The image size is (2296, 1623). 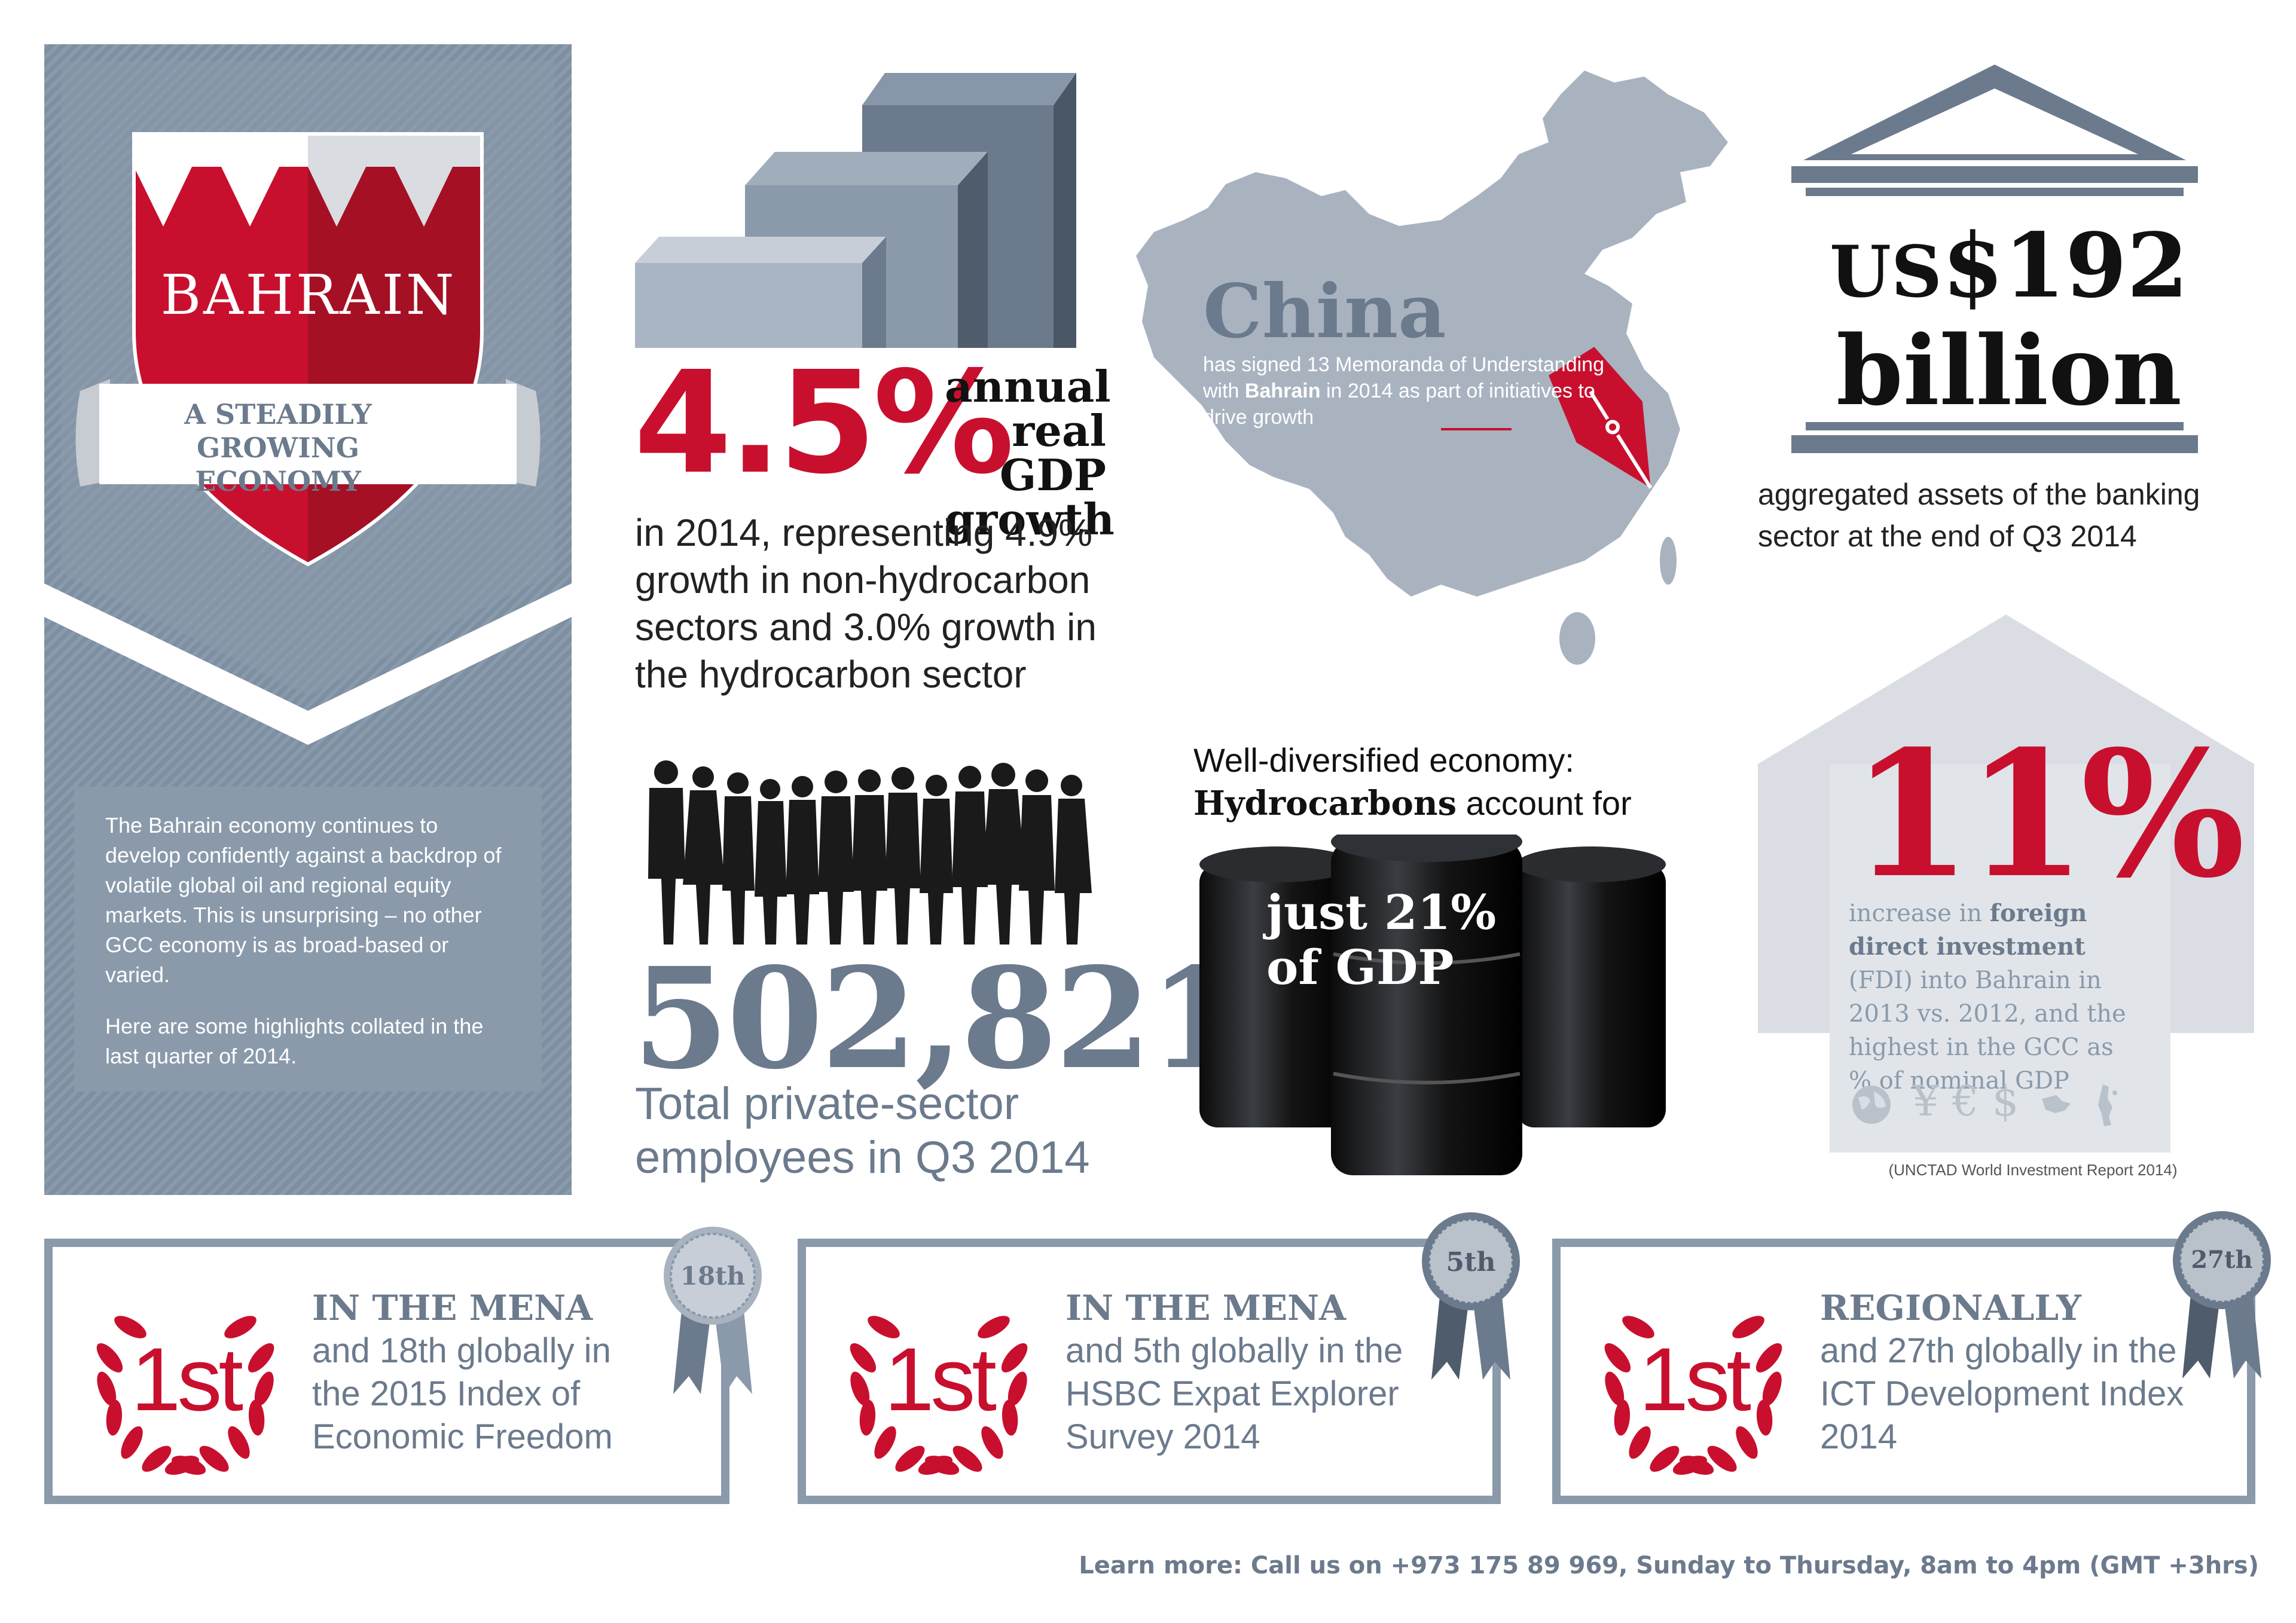 I want to click on globe-icon, so click(x=1871, y=1105).